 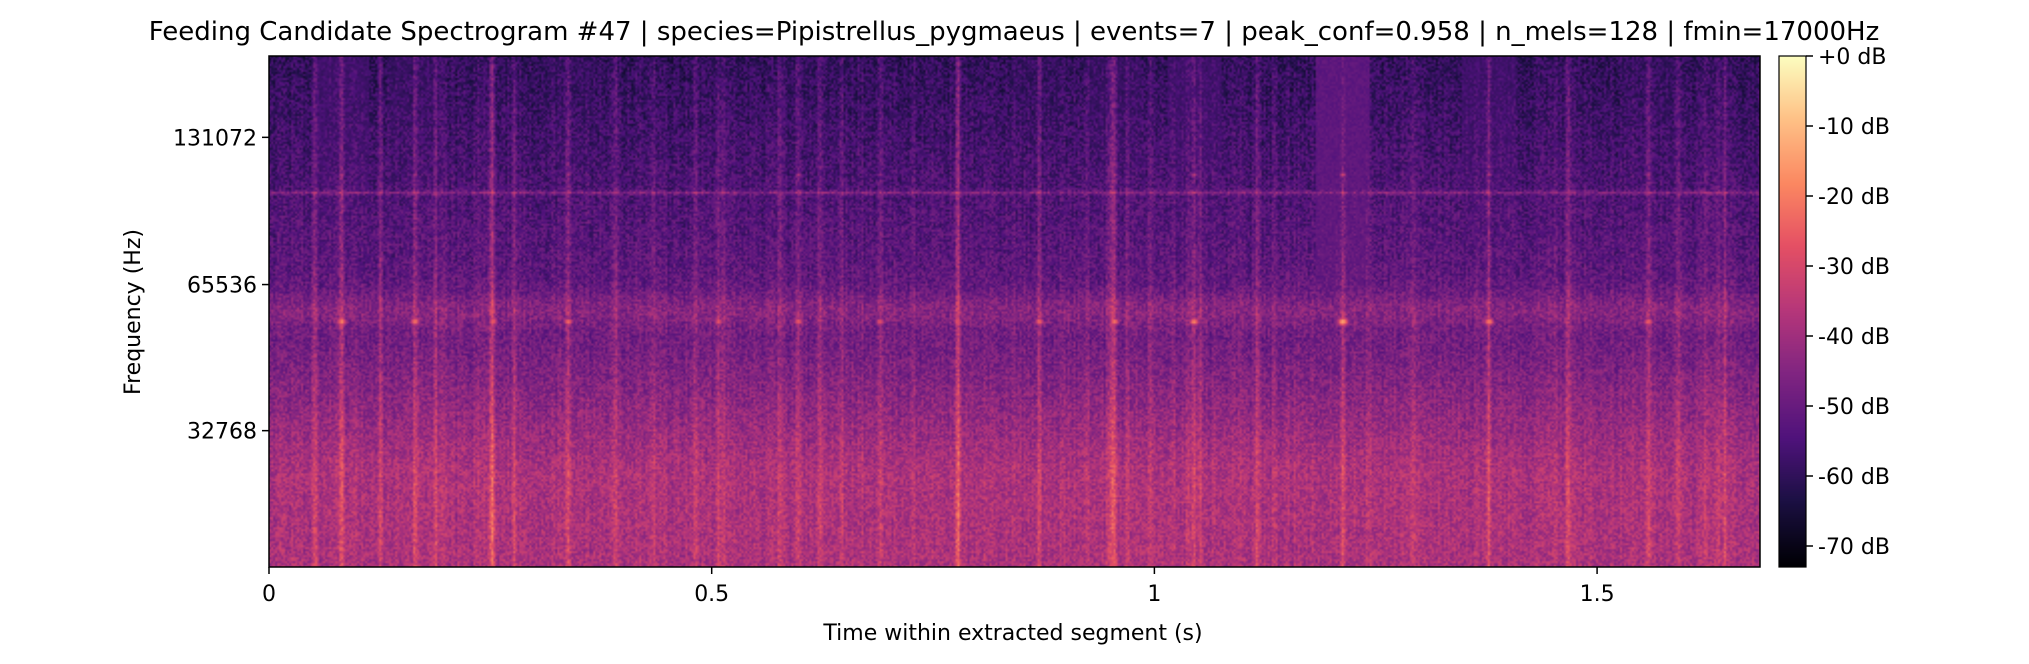 I want to click on y-tick-label: 32768, so click(x=222, y=432).